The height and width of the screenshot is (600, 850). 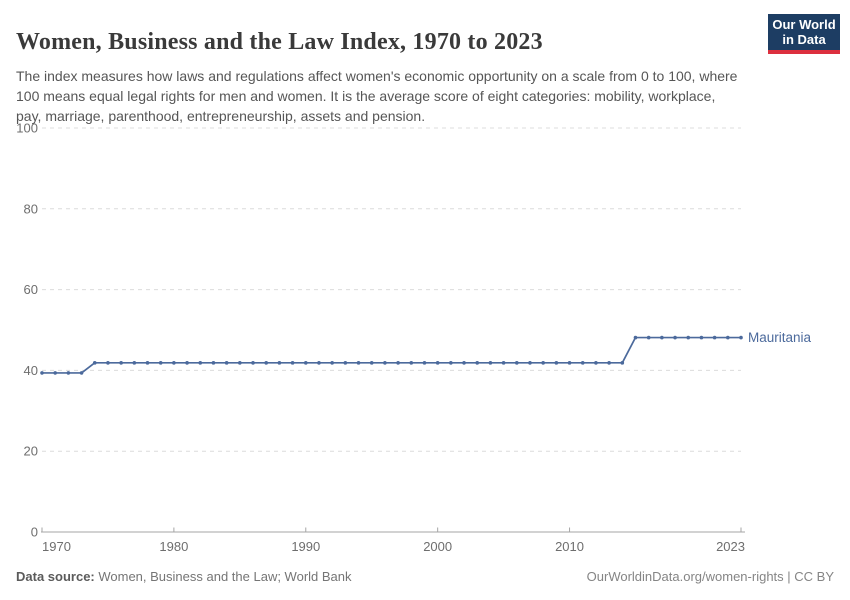 What do you see at coordinates (710, 576) in the screenshot?
I see `credit-link: OurWorldinData.org/women-rights | CC BY` at bounding box center [710, 576].